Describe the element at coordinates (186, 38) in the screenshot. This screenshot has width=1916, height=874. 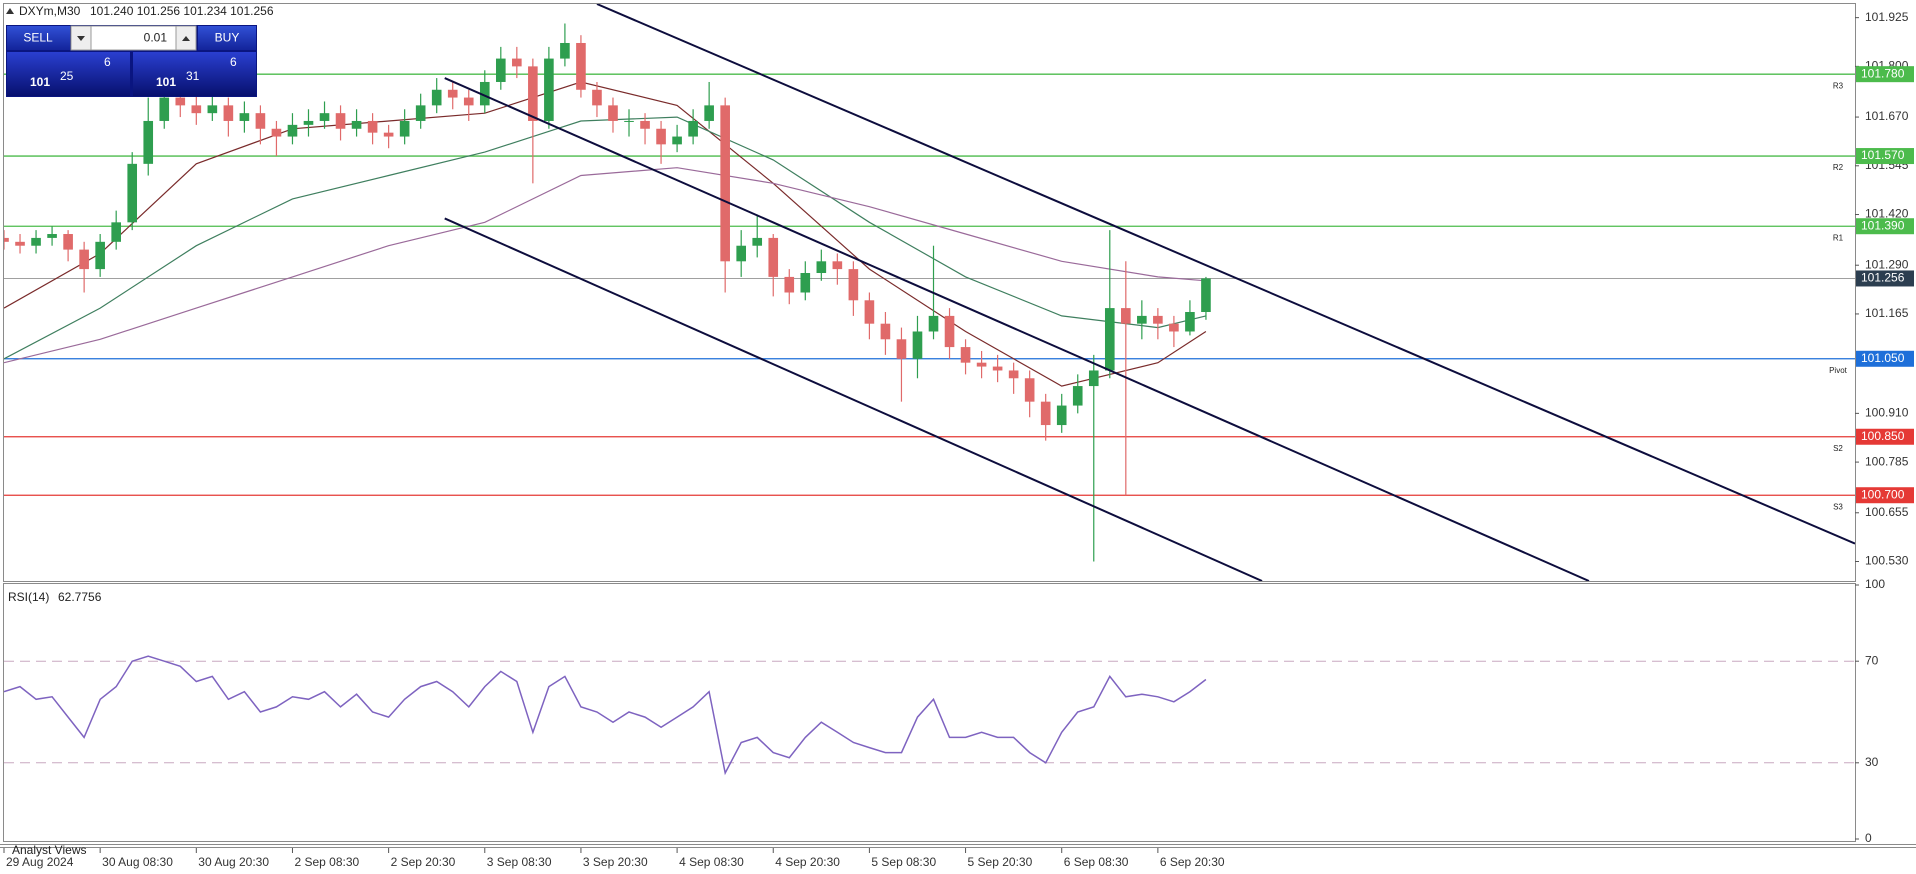
I see `up-arrow` at that location.